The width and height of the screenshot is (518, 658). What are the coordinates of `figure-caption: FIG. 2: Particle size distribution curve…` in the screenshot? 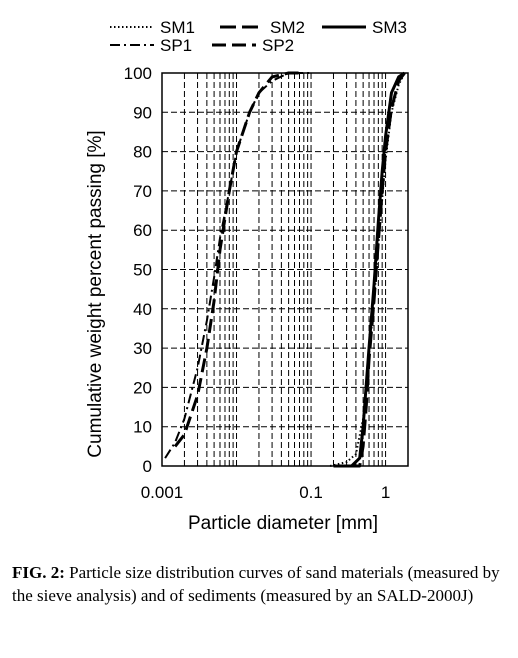 It's located at (259, 584).